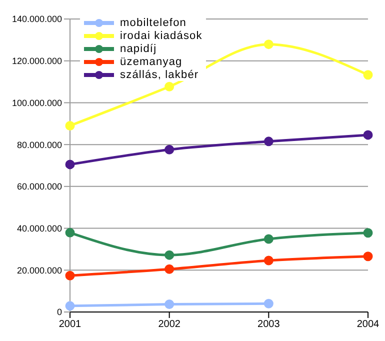 The image size is (385, 341). What do you see at coordinates (39, 270) in the screenshot?
I see `y-tick-label: 20.000.000` at bounding box center [39, 270].